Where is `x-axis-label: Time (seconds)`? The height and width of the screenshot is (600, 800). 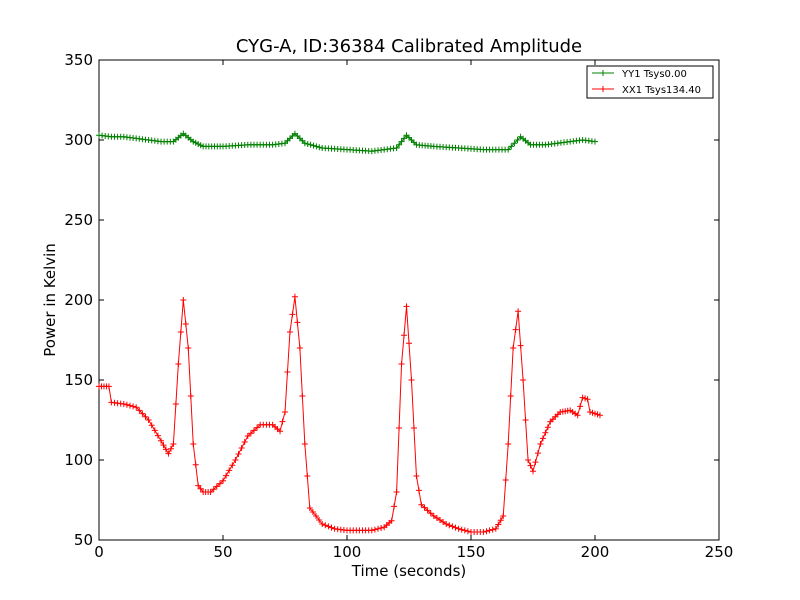
x-axis-label: Time (seconds) is located at coordinates (409, 571).